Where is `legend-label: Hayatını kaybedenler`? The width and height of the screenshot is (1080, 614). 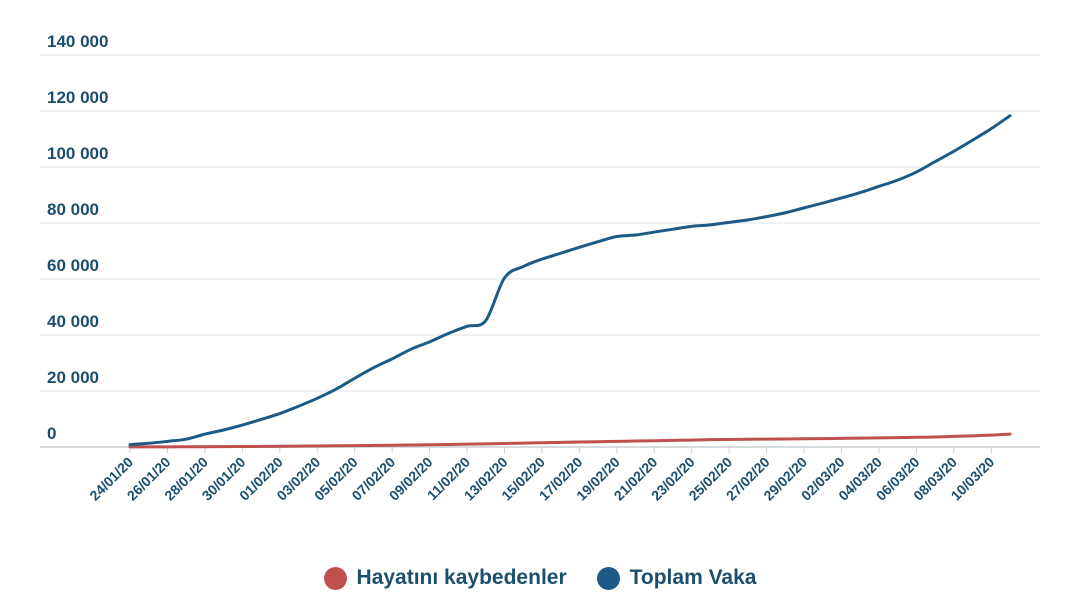
legend-label: Hayatını kaybedenler is located at coordinates (461, 577).